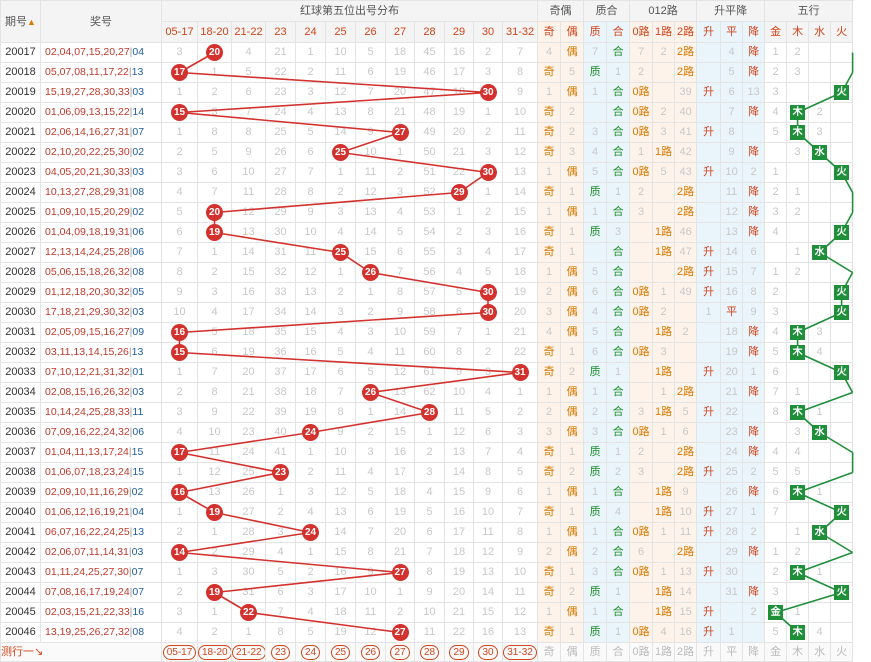 This screenshot has height=662, width=871. I want to click on miss-value: 4, so click(370, 352).